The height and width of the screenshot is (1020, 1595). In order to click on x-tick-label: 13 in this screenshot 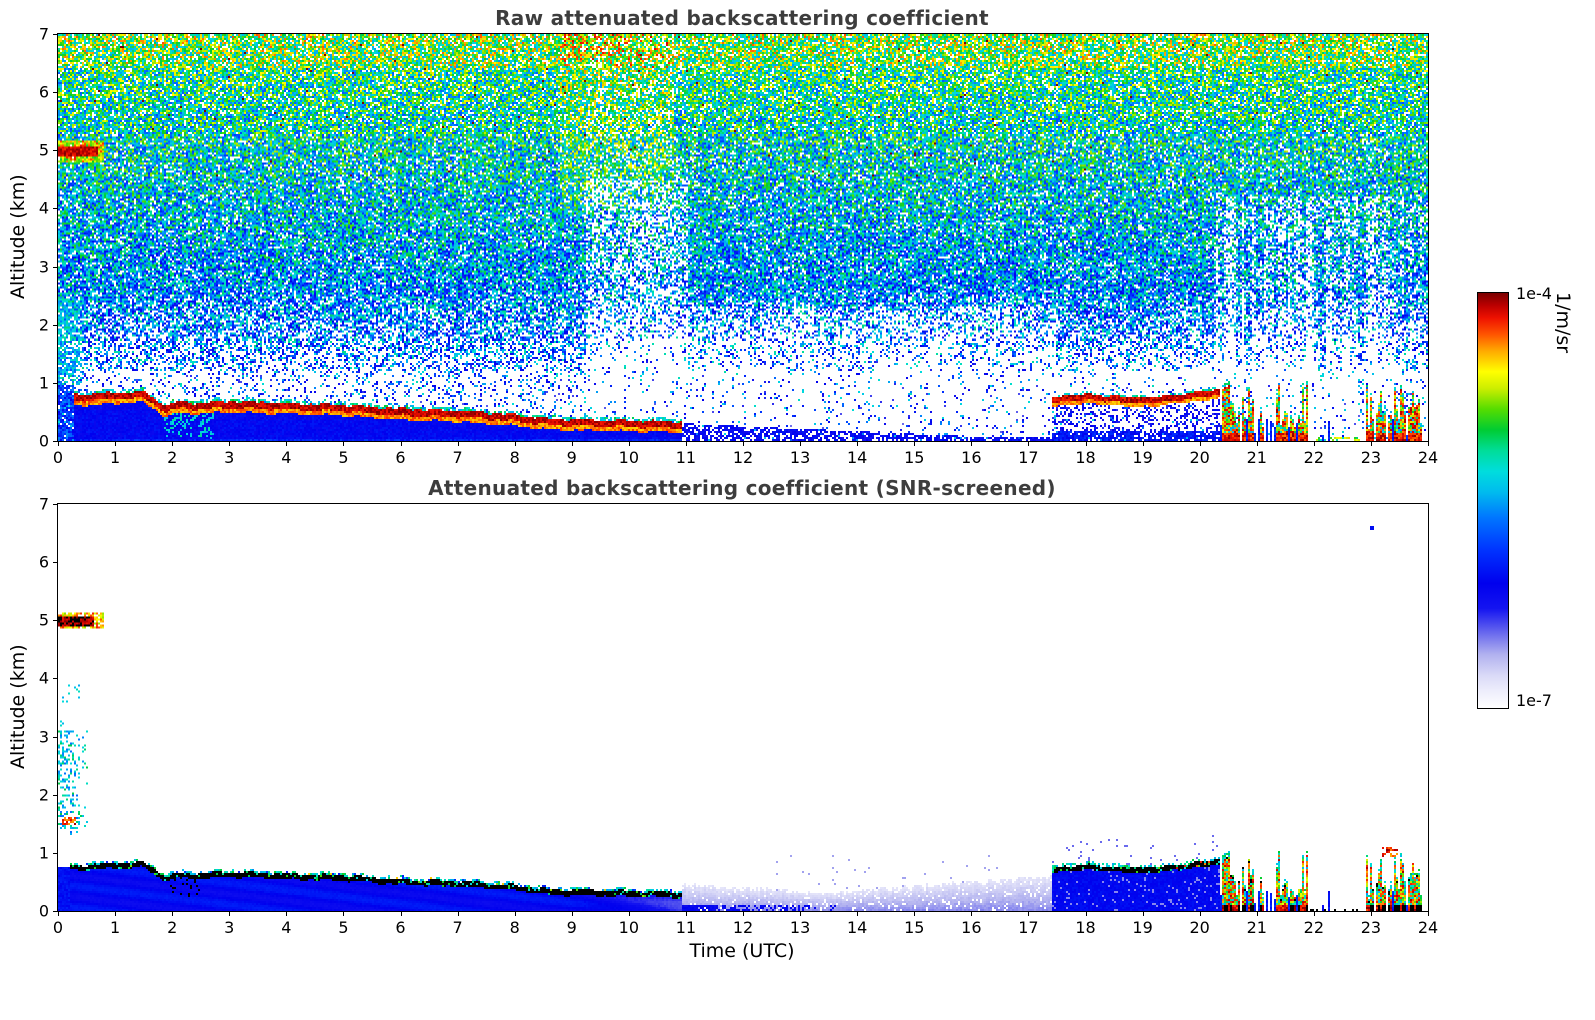, I will do `click(800, 927)`.